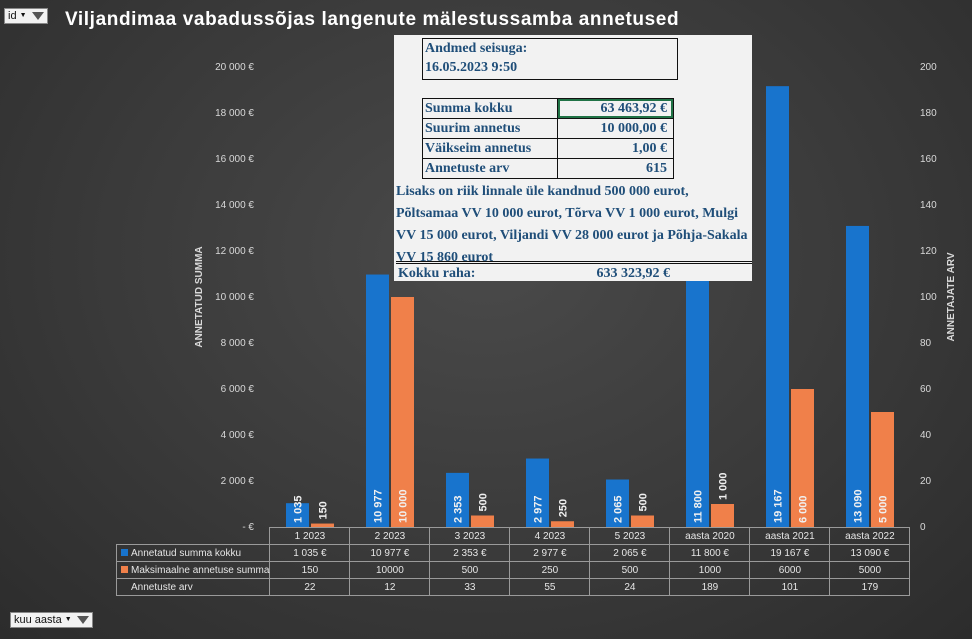  What do you see at coordinates (470, 570) in the screenshot?
I see `table-cell: 500` at bounding box center [470, 570].